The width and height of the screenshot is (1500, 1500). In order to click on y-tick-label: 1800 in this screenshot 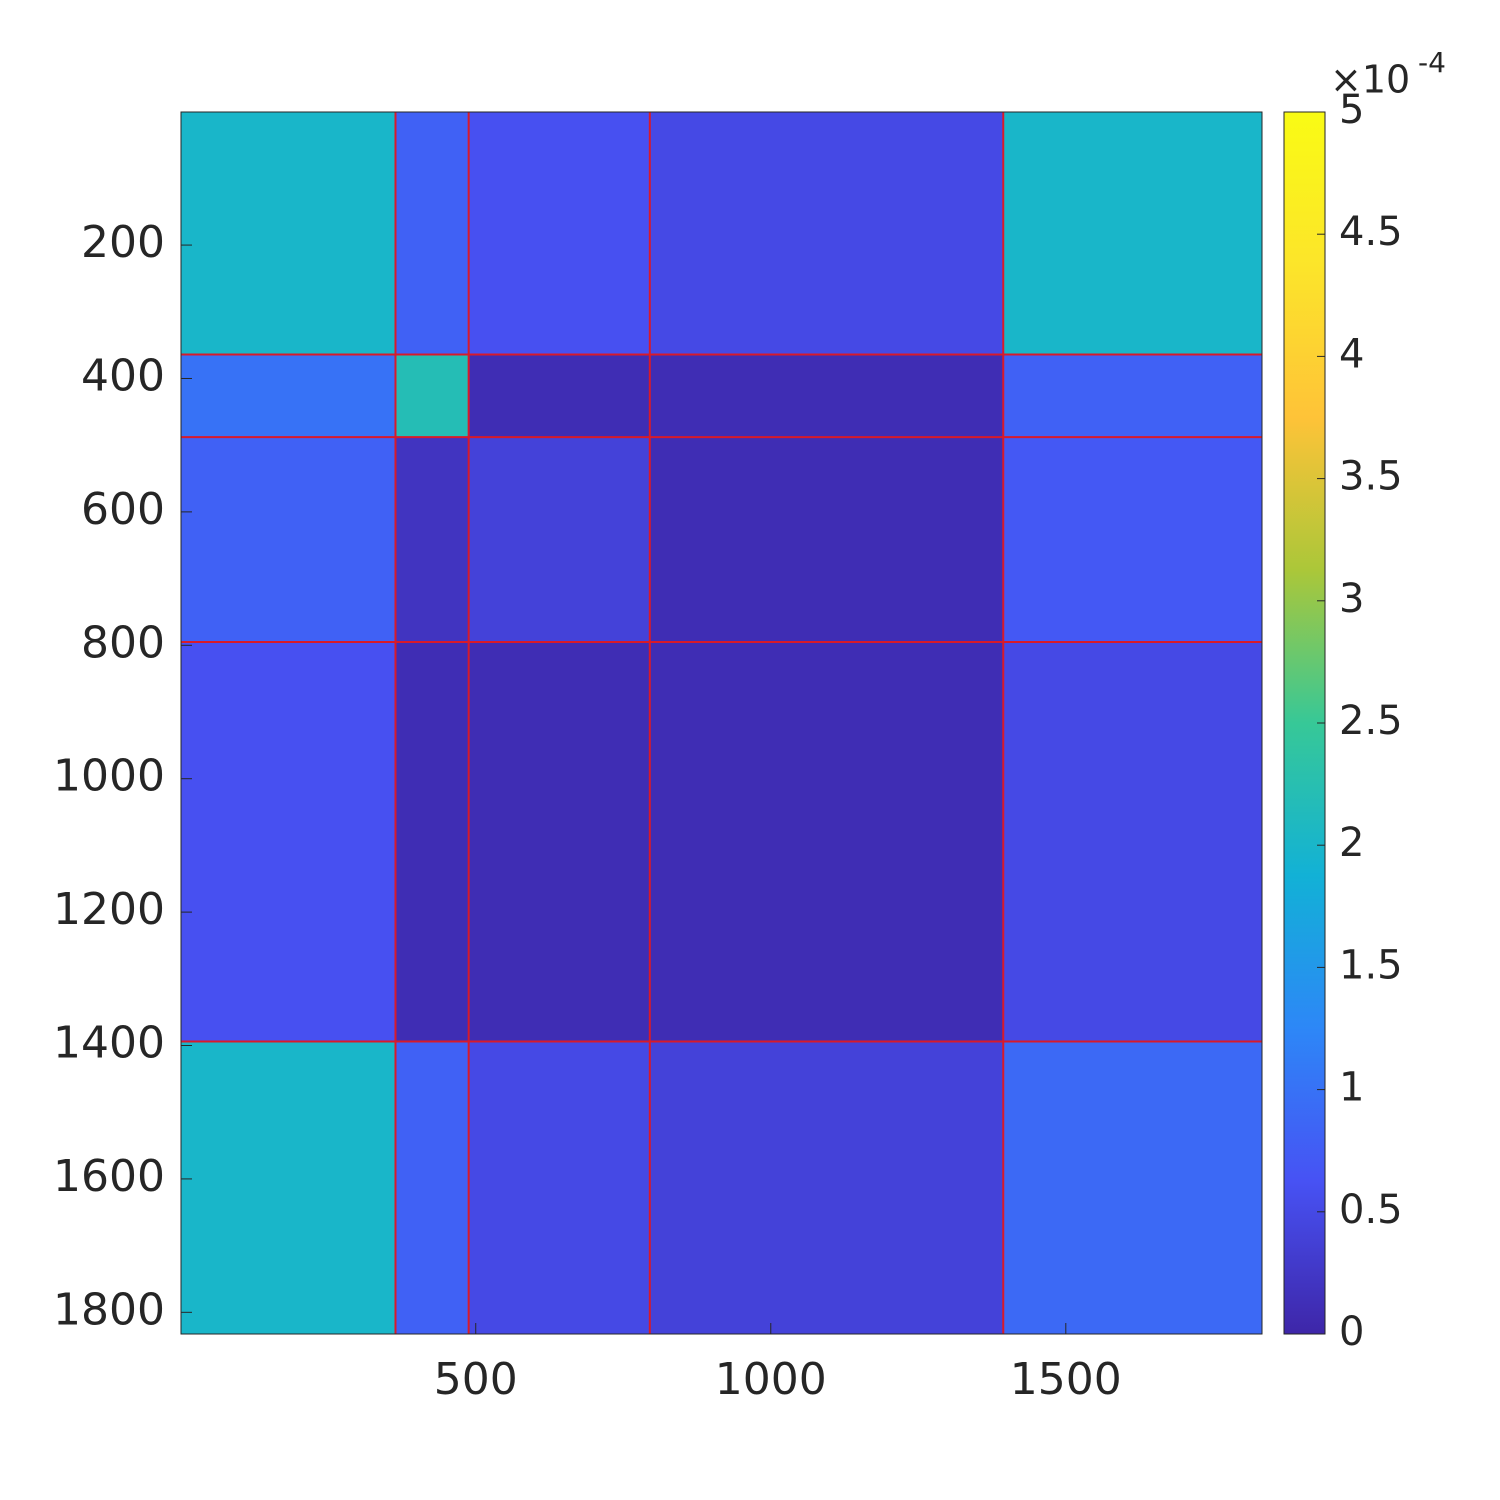, I will do `click(109, 1309)`.